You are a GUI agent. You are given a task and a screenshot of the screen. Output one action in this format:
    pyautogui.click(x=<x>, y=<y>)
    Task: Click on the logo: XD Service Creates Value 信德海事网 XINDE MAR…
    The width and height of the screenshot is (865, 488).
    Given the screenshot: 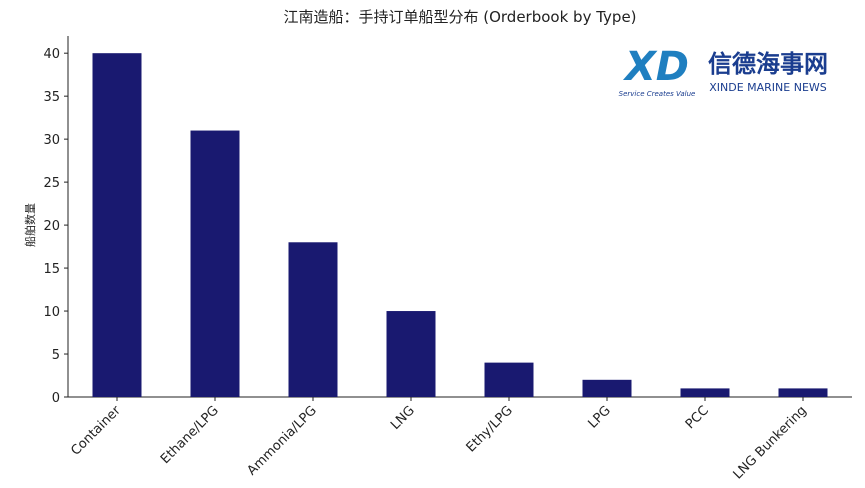 What is the action you would take?
    pyautogui.click(x=723, y=71)
    